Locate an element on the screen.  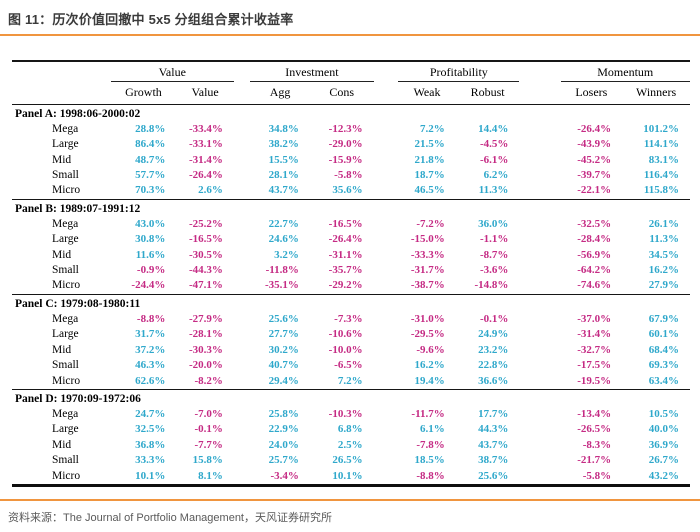
row-label-header is located at coordinates (61, 93).